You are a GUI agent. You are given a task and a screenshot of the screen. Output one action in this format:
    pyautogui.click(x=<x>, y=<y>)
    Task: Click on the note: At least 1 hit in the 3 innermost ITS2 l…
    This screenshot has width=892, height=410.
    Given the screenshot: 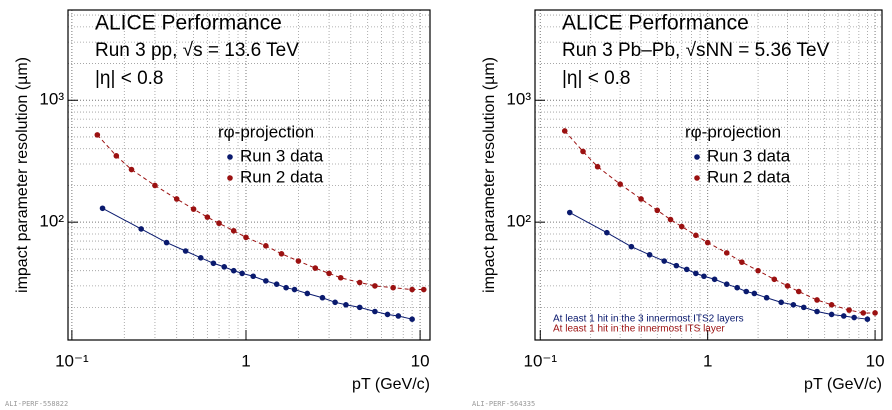 What is the action you would take?
    pyautogui.click(x=648, y=319)
    